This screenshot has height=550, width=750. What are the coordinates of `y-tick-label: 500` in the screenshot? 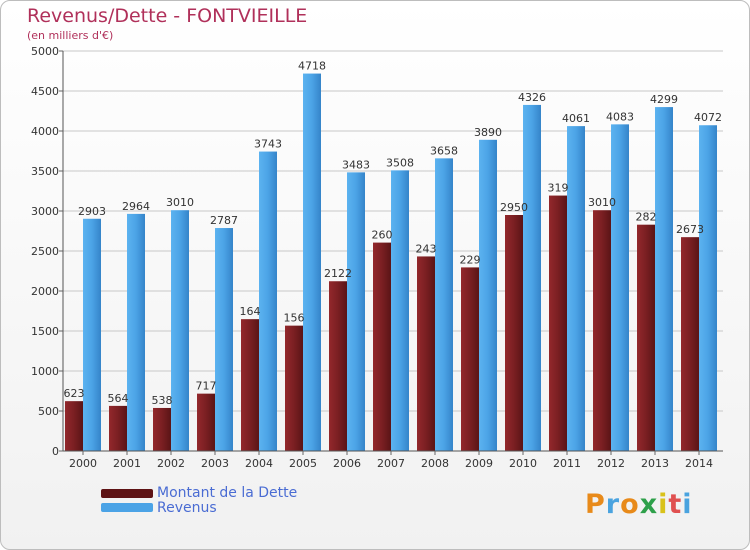 It's located at (48, 411).